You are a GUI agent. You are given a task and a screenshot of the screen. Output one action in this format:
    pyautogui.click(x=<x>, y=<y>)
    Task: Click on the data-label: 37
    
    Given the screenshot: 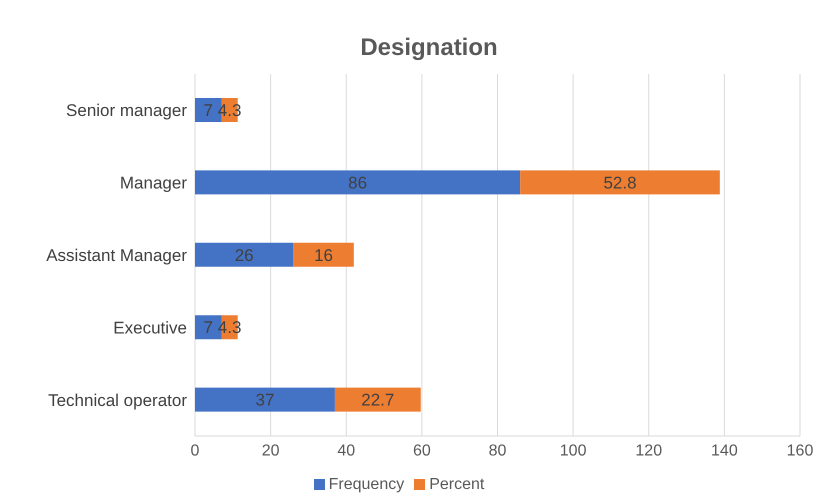 What is the action you would take?
    pyautogui.click(x=264, y=400)
    